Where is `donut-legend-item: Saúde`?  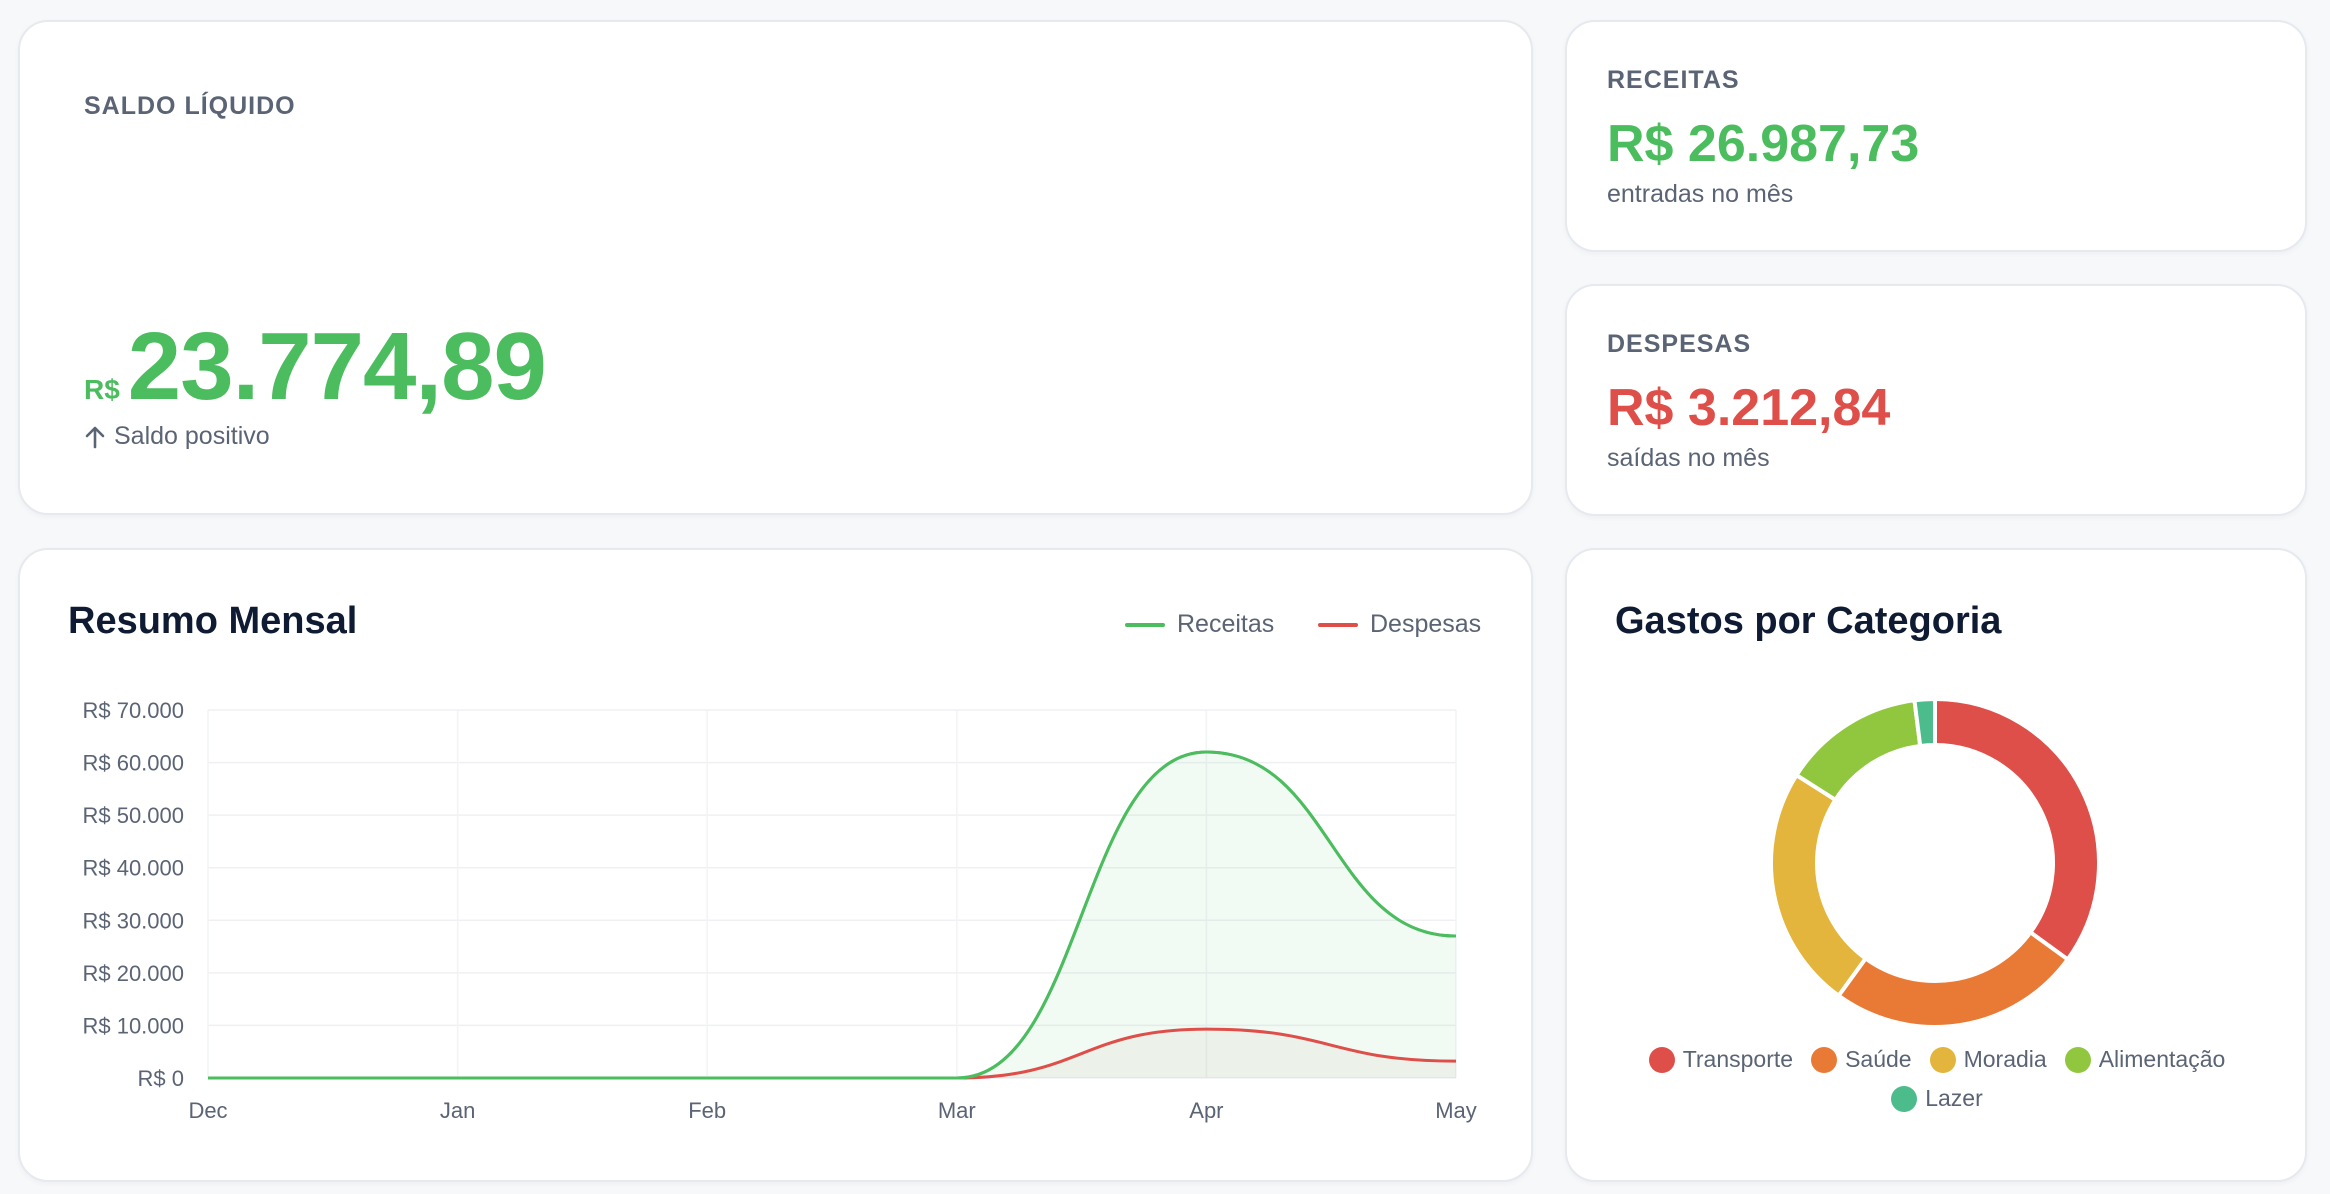 donut-legend-item: Saúde is located at coordinates (1861, 1059).